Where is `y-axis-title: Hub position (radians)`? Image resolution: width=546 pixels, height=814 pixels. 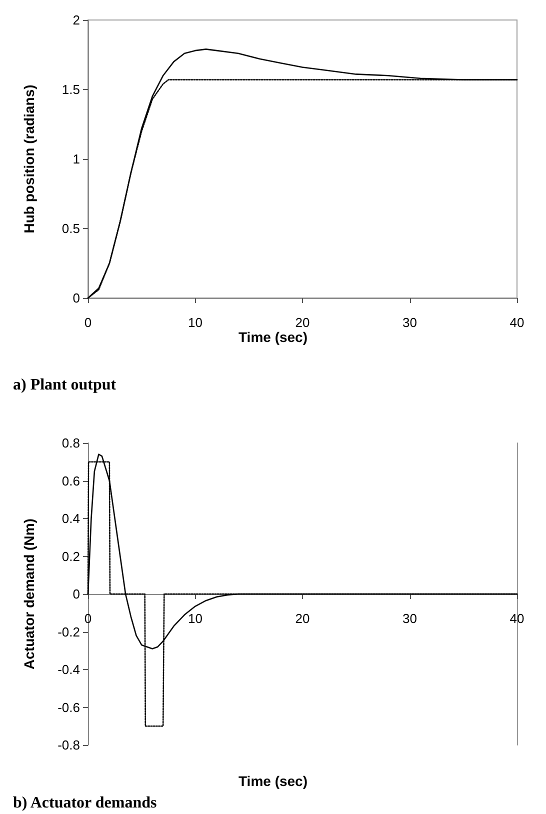
y-axis-title: Hub position (radians) is located at coordinates (29, 159).